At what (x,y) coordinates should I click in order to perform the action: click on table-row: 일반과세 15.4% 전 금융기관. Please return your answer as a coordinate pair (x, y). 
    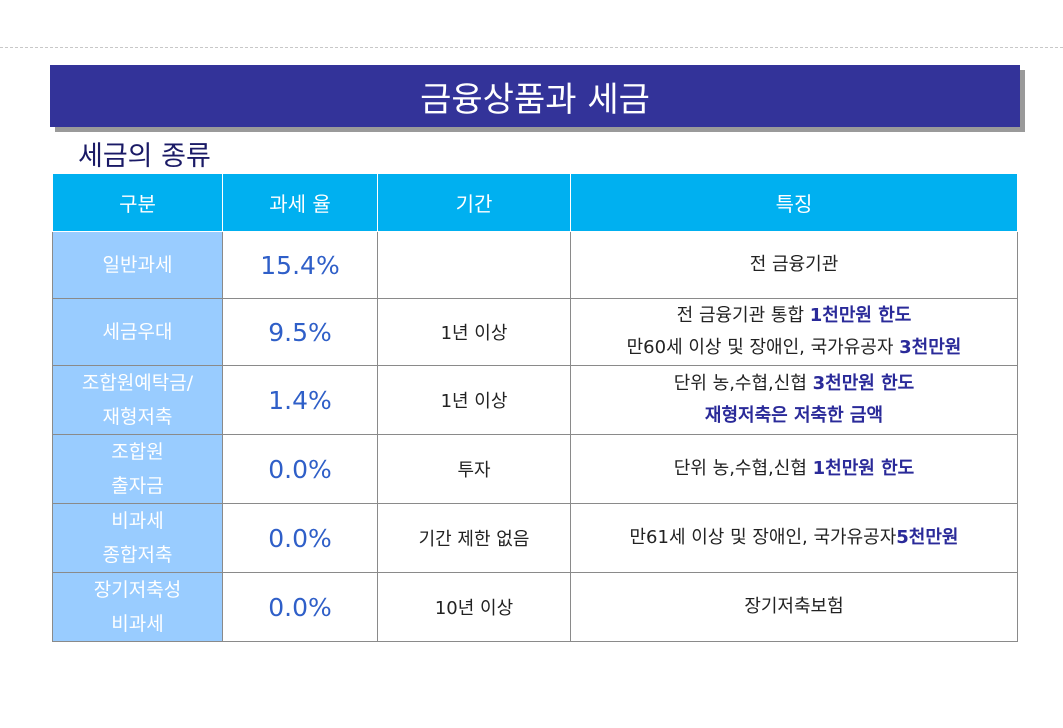
    Looking at the image, I should click on (535, 265).